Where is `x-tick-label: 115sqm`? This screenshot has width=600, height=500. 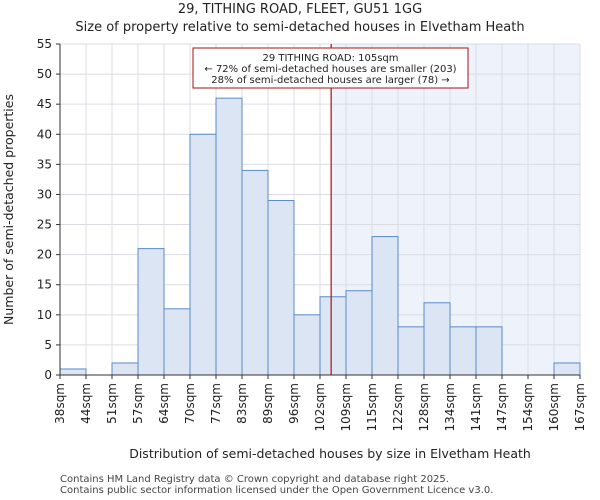 x-tick-label: 115sqm is located at coordinates (372, 407).